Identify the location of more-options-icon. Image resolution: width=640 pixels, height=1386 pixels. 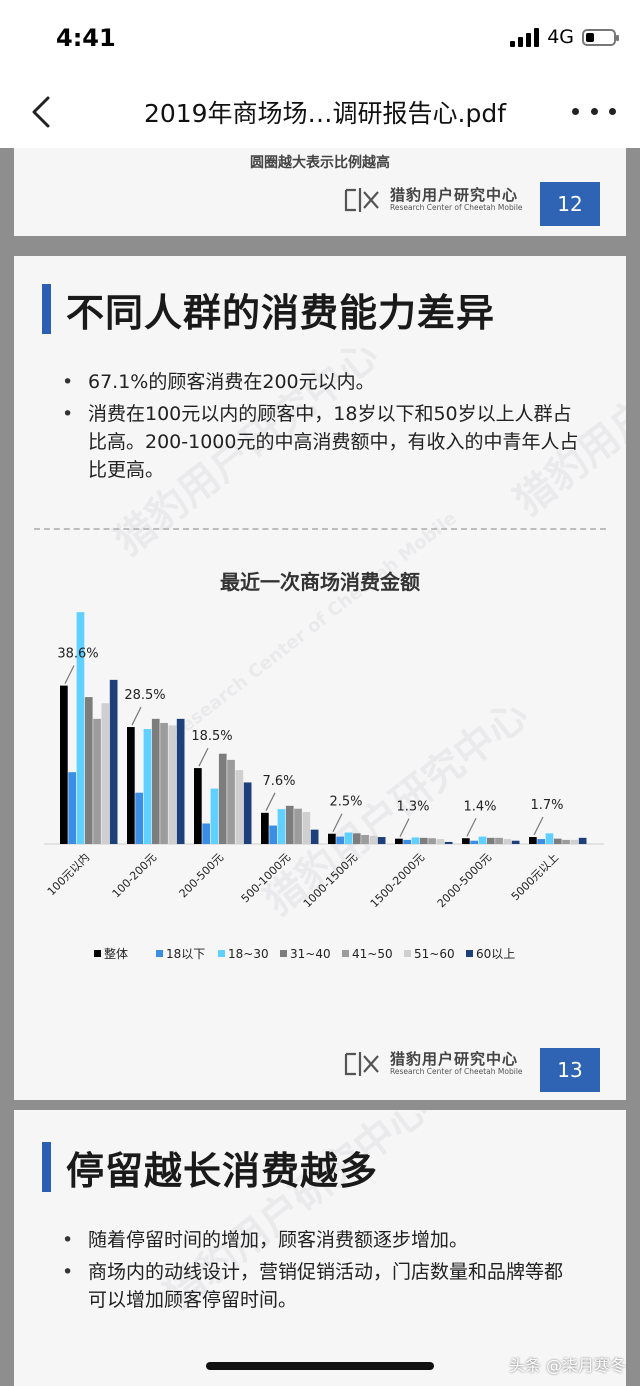
(594, 111).